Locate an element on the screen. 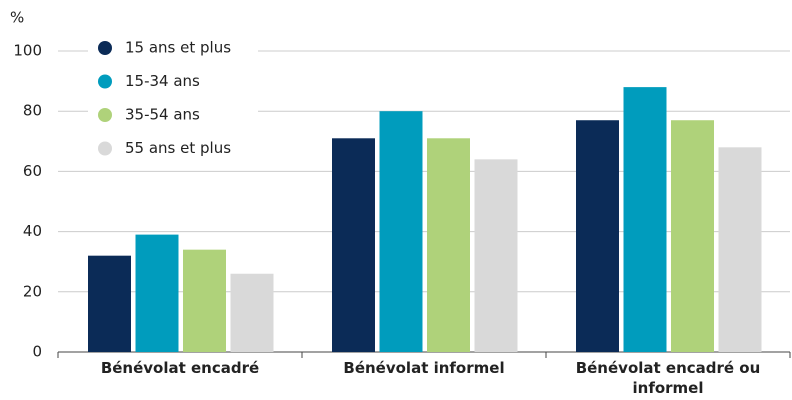 The width and height of the screenshot is (792, 400). y-tick-label: 0 is located at coordinates (37, 352).